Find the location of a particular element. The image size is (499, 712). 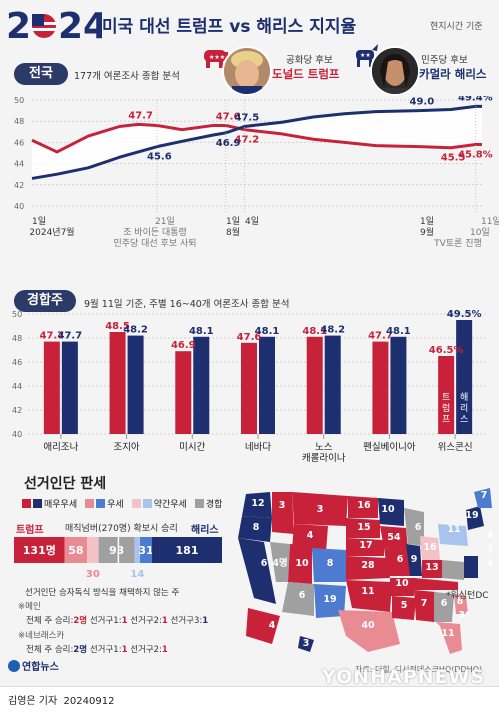

trump-value-label: 47.2 is located at coordinates (247, 140).